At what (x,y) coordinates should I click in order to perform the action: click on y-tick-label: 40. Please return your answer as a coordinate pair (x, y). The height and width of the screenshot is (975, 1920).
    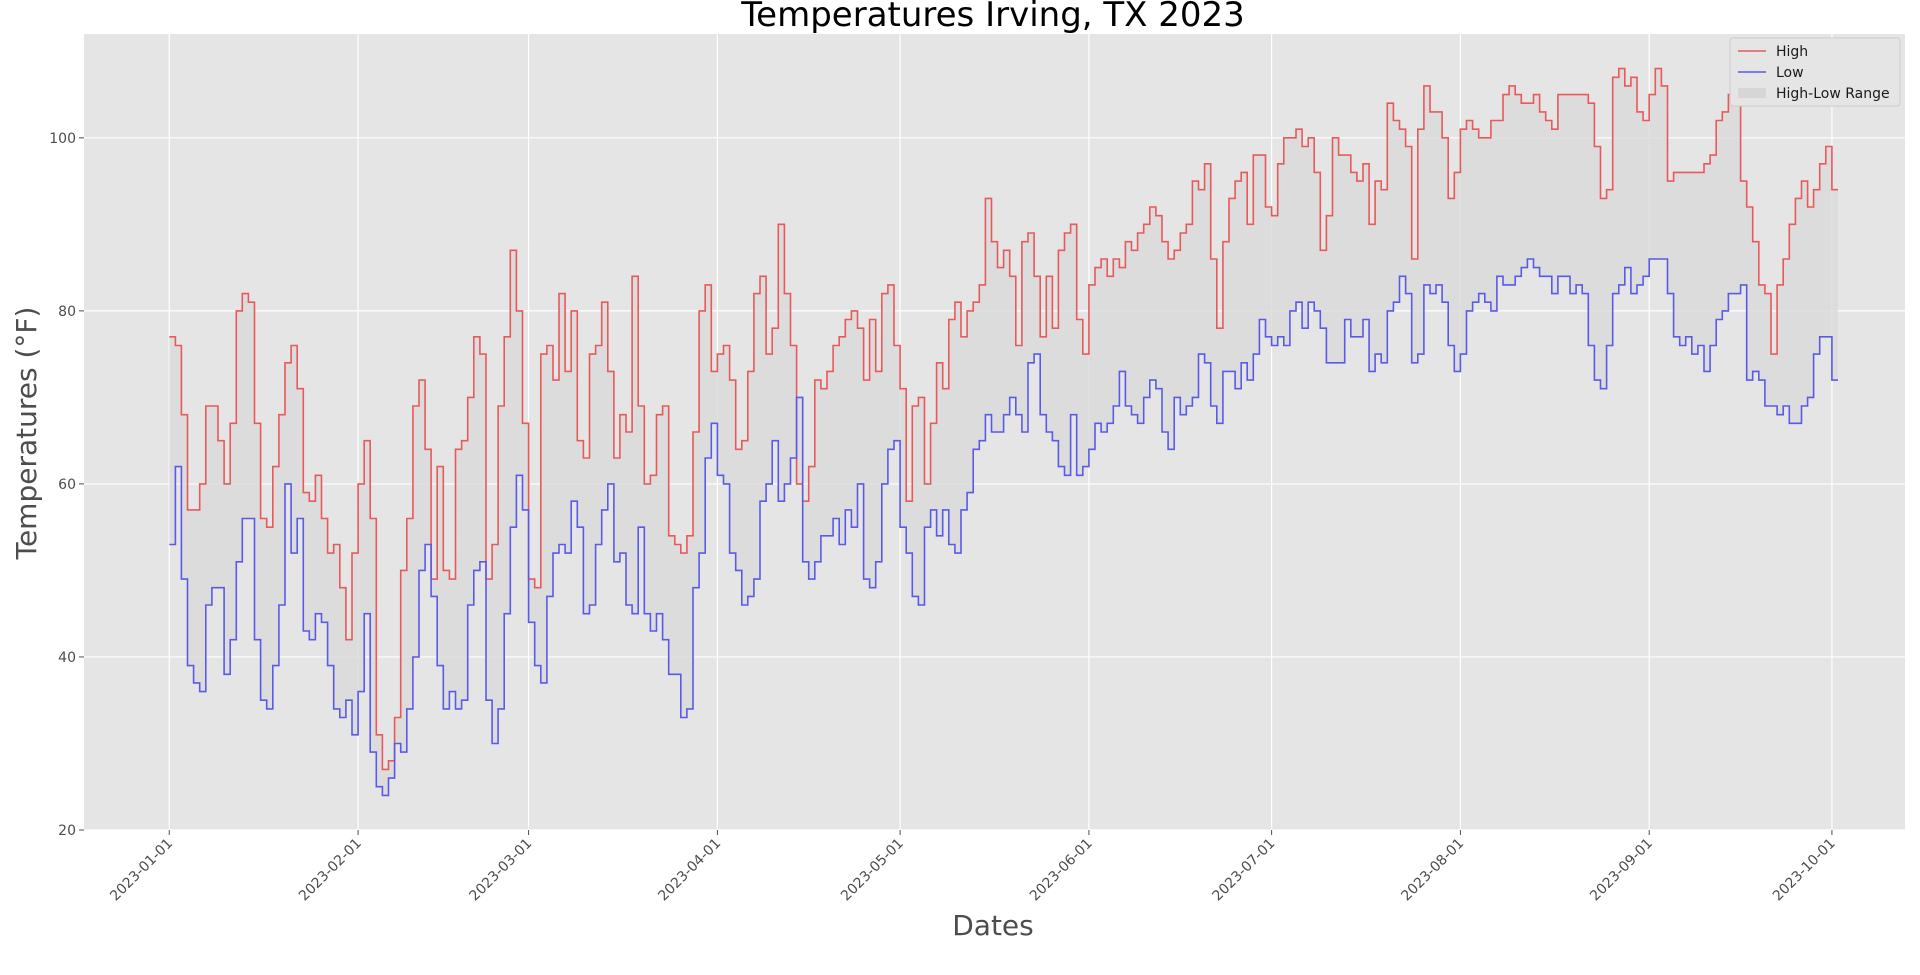
    Looking at the image, I should click on (67, 658).